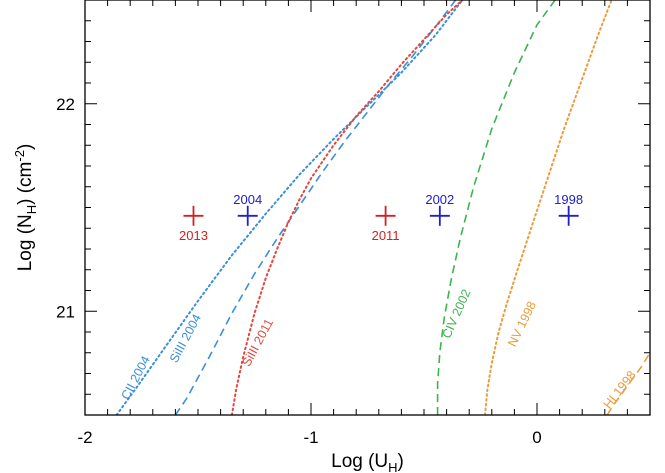 This screenshot has width=665, height=473. Describe the element at coordinates (247, 199) in the screenshot. I see `point-label: 2004` at that location.